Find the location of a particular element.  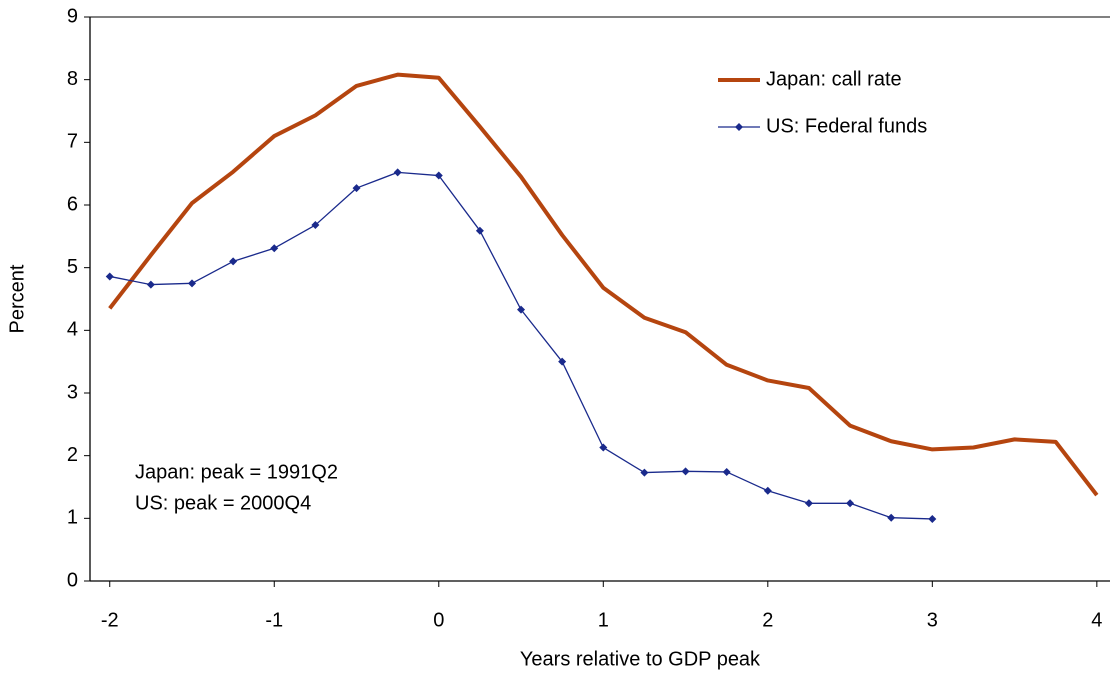

y-tick-label: 2 is located at coordinates (72, 455).